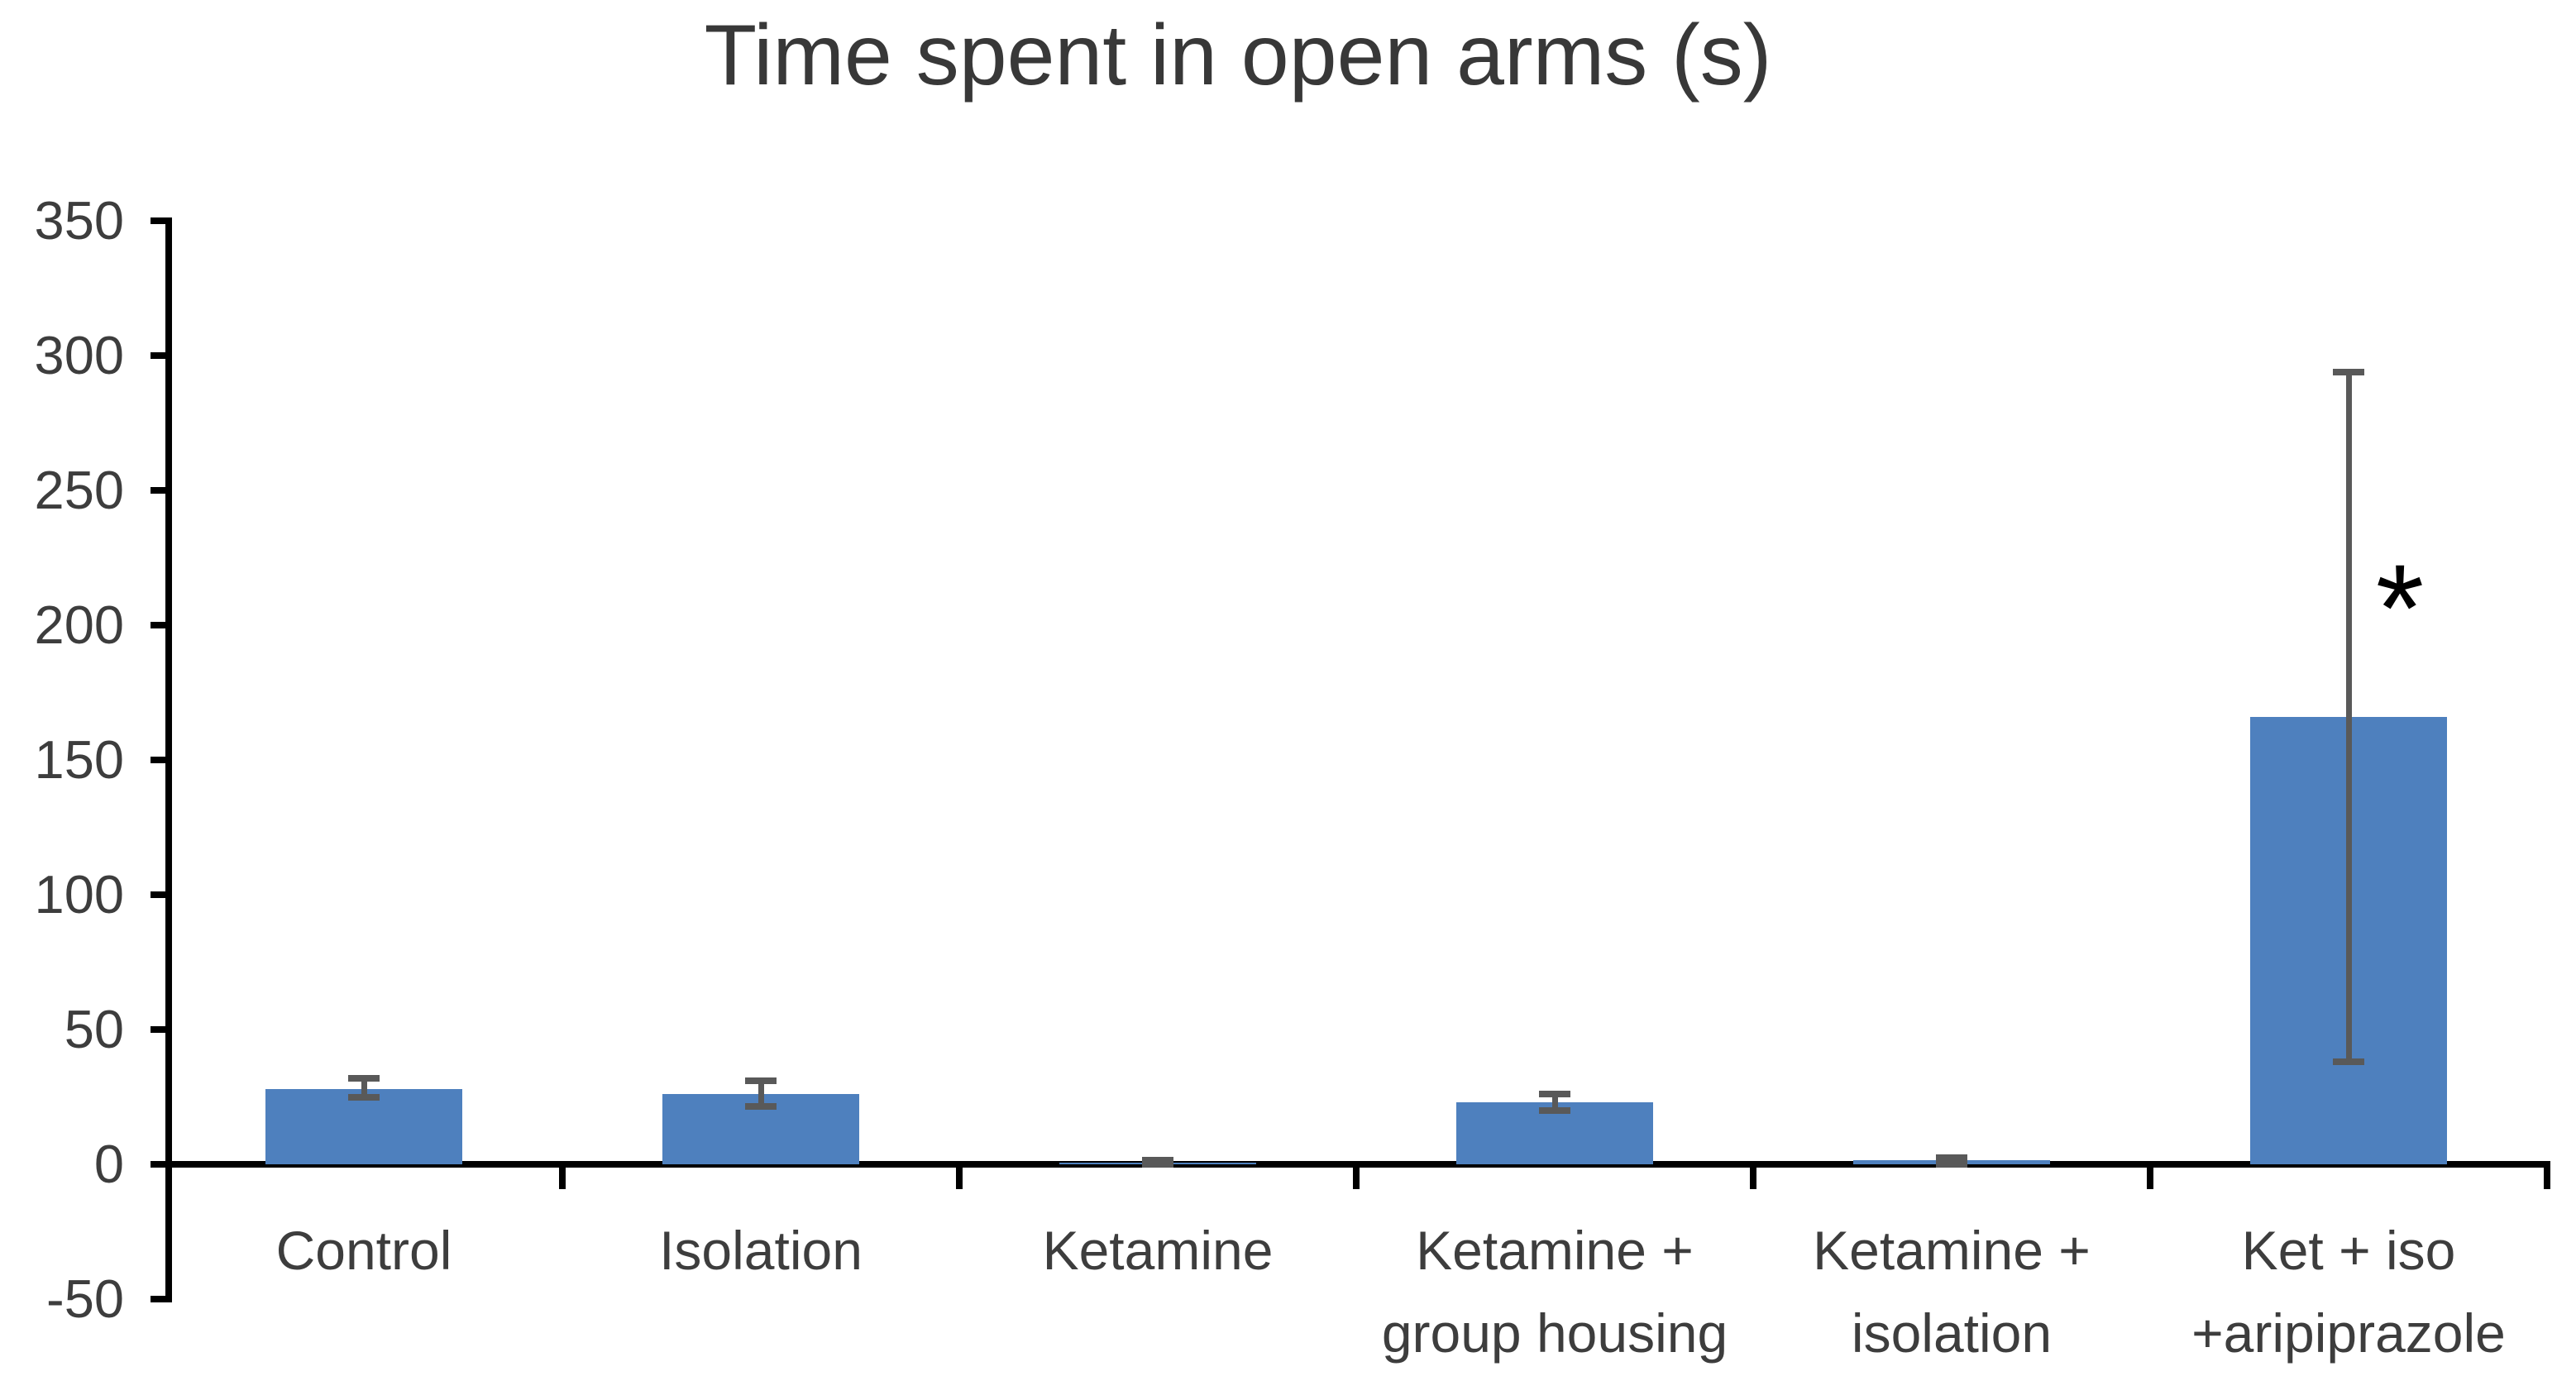  Describe the element at coordinates (79, 759) in the screenshot. I see `y-axis-tick-label: 150` at that location.